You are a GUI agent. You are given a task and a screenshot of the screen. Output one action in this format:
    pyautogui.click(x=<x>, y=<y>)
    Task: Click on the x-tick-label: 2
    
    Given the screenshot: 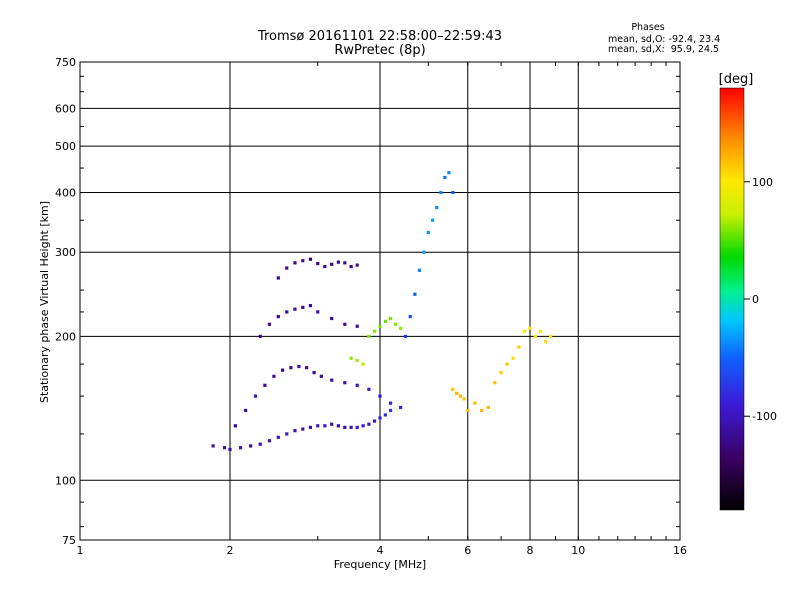 What is the action you would take?
    pyautogui.click(x=230, y=550)
    